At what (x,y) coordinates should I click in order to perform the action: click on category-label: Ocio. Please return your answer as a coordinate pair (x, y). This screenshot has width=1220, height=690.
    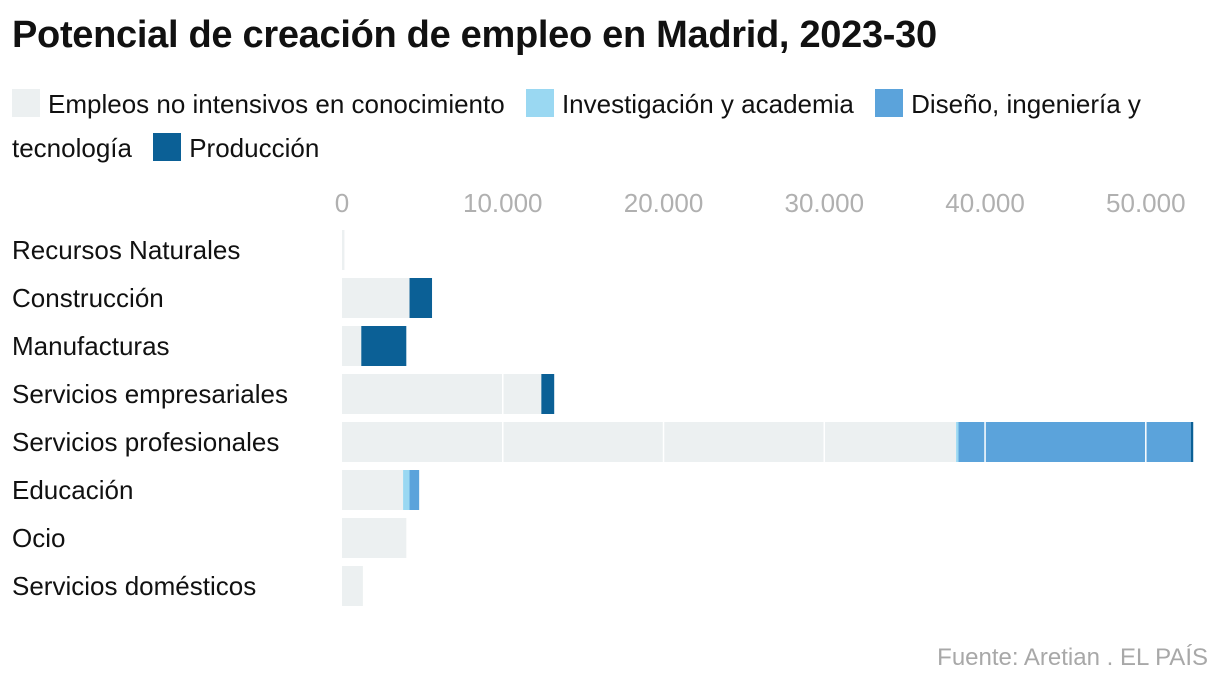
    Looking at the image, I should click on (38, 538).